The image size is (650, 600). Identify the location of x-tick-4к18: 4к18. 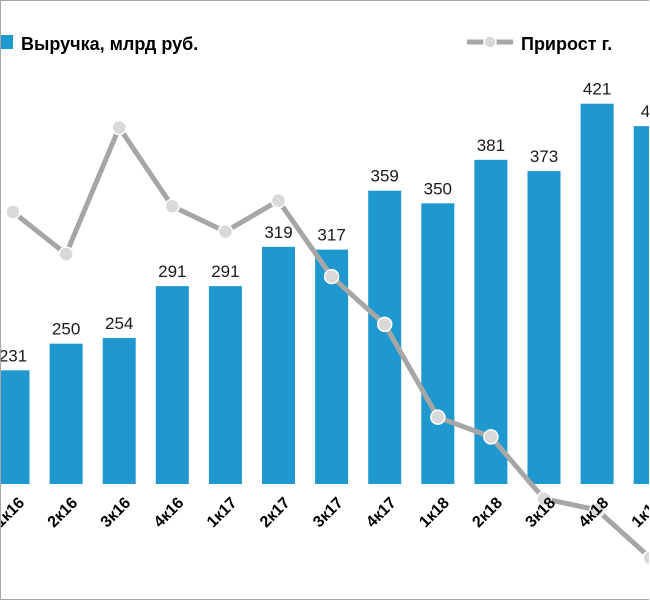
(594, 512).